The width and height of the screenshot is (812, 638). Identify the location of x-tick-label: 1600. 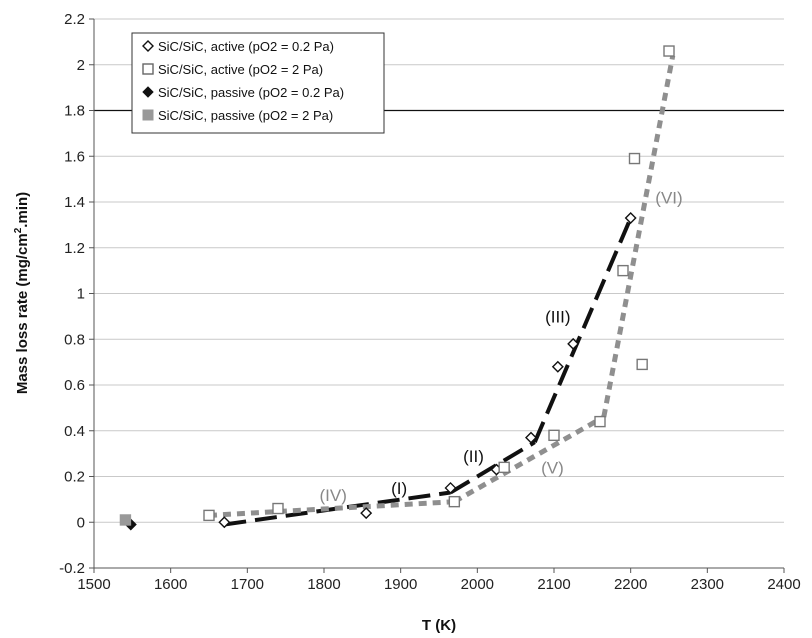
(170, 584).